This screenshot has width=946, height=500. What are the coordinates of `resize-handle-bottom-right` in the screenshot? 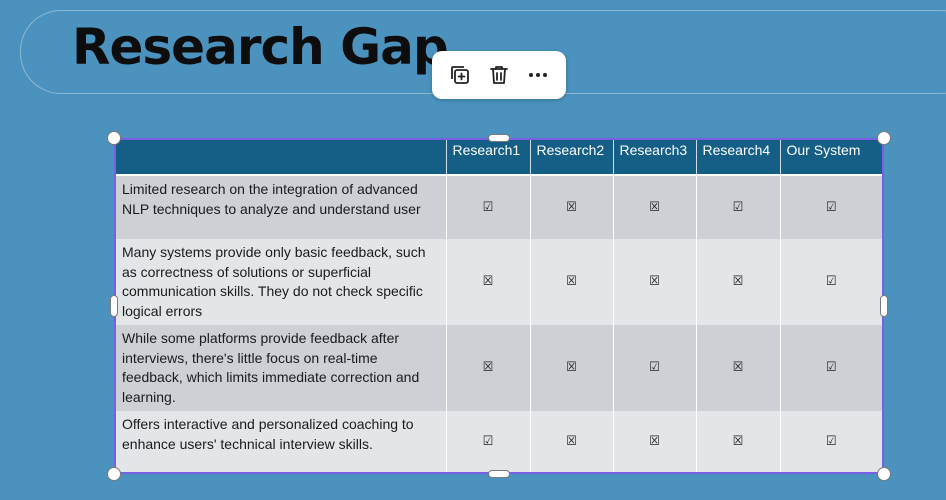 It's located at (884, 474).